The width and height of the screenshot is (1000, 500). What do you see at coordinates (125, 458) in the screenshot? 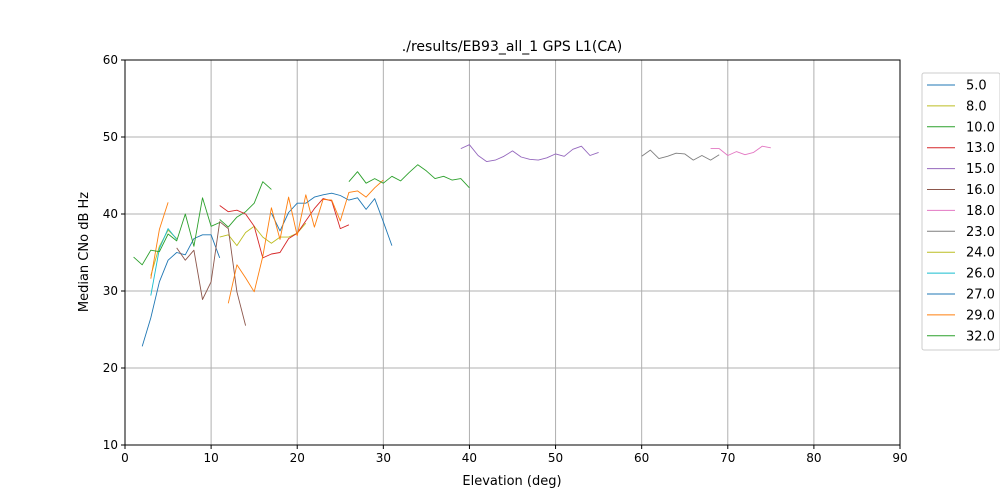
I see `x-tick-label: 0` at bounding box center [125, 458].